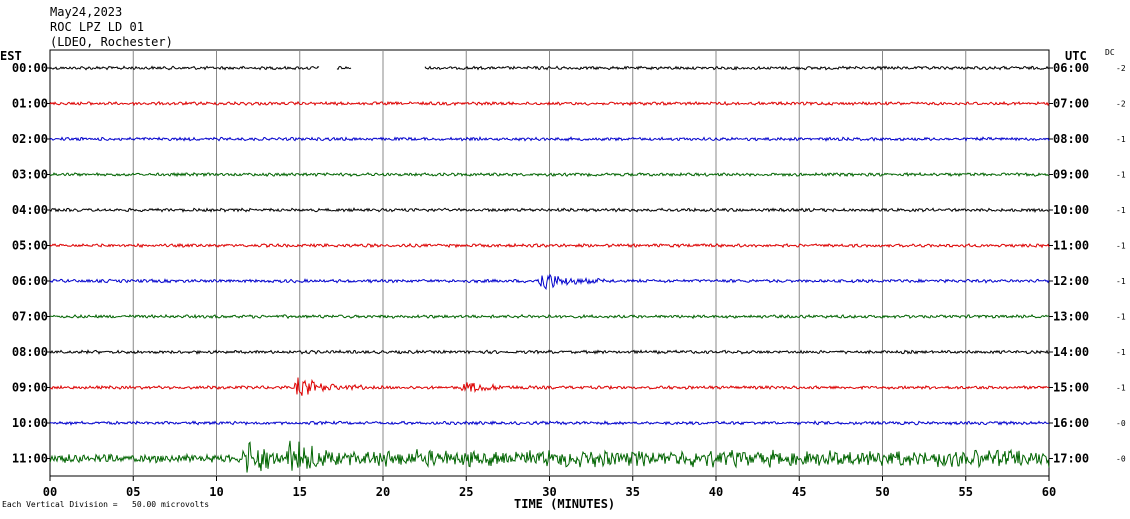  What do you see at coordinates (799, 492) in the screenshot?
I see `x-tick-label: 45` at bounding box center [799, 492].